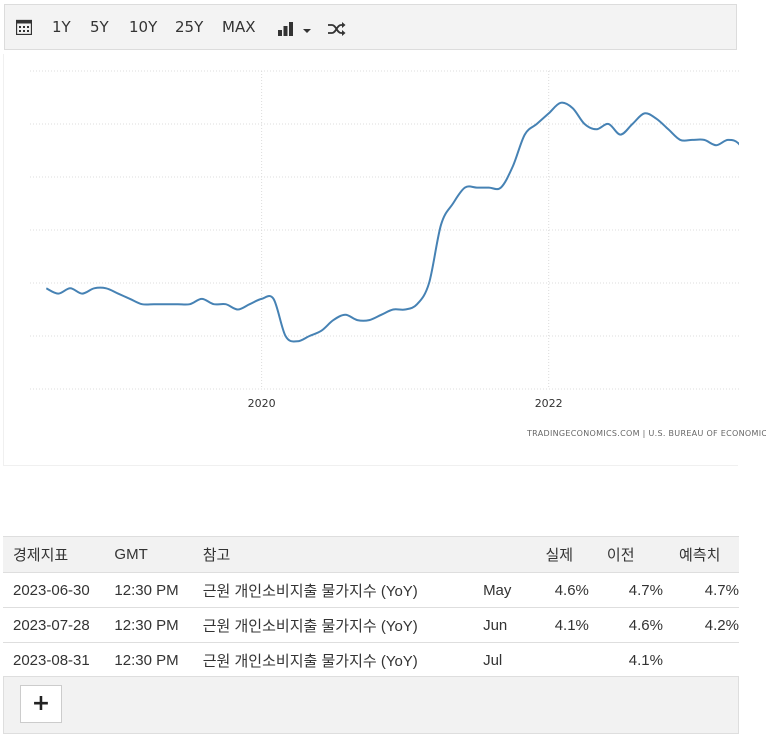  I want to click on row-forecast, so click(701, 660).